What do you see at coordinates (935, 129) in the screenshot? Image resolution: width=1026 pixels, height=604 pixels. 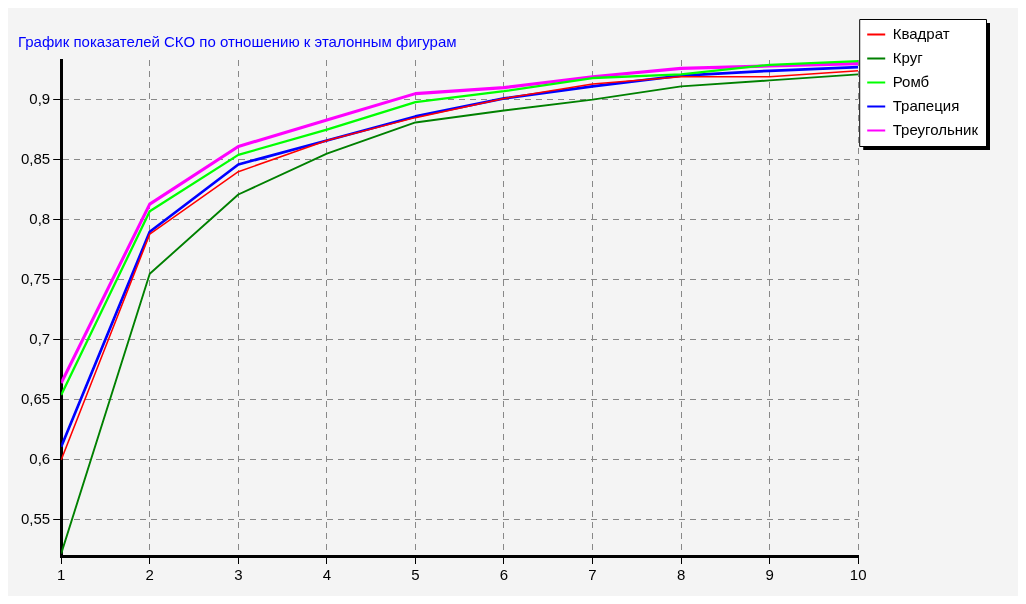 I see `legend-label: Треугольник` at bounding box center [935, 129].